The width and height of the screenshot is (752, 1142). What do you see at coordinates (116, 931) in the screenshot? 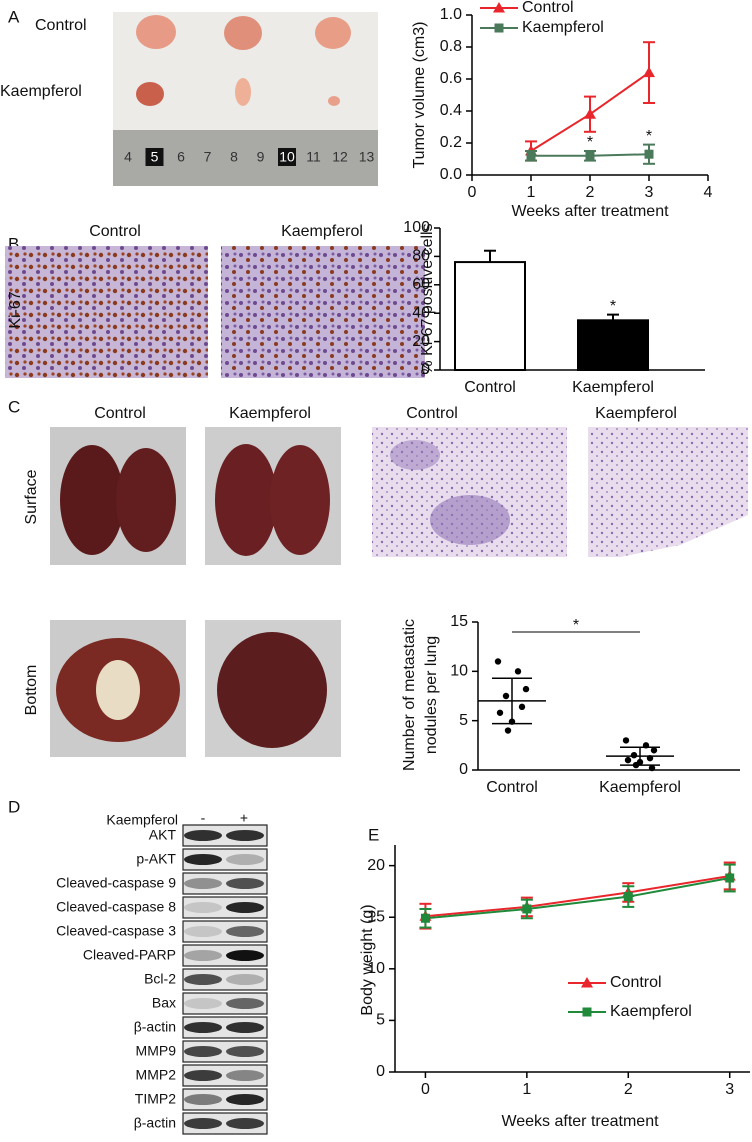
I see `protein-label: Cleaved-caspase 3` at bounding box center [116, 931].